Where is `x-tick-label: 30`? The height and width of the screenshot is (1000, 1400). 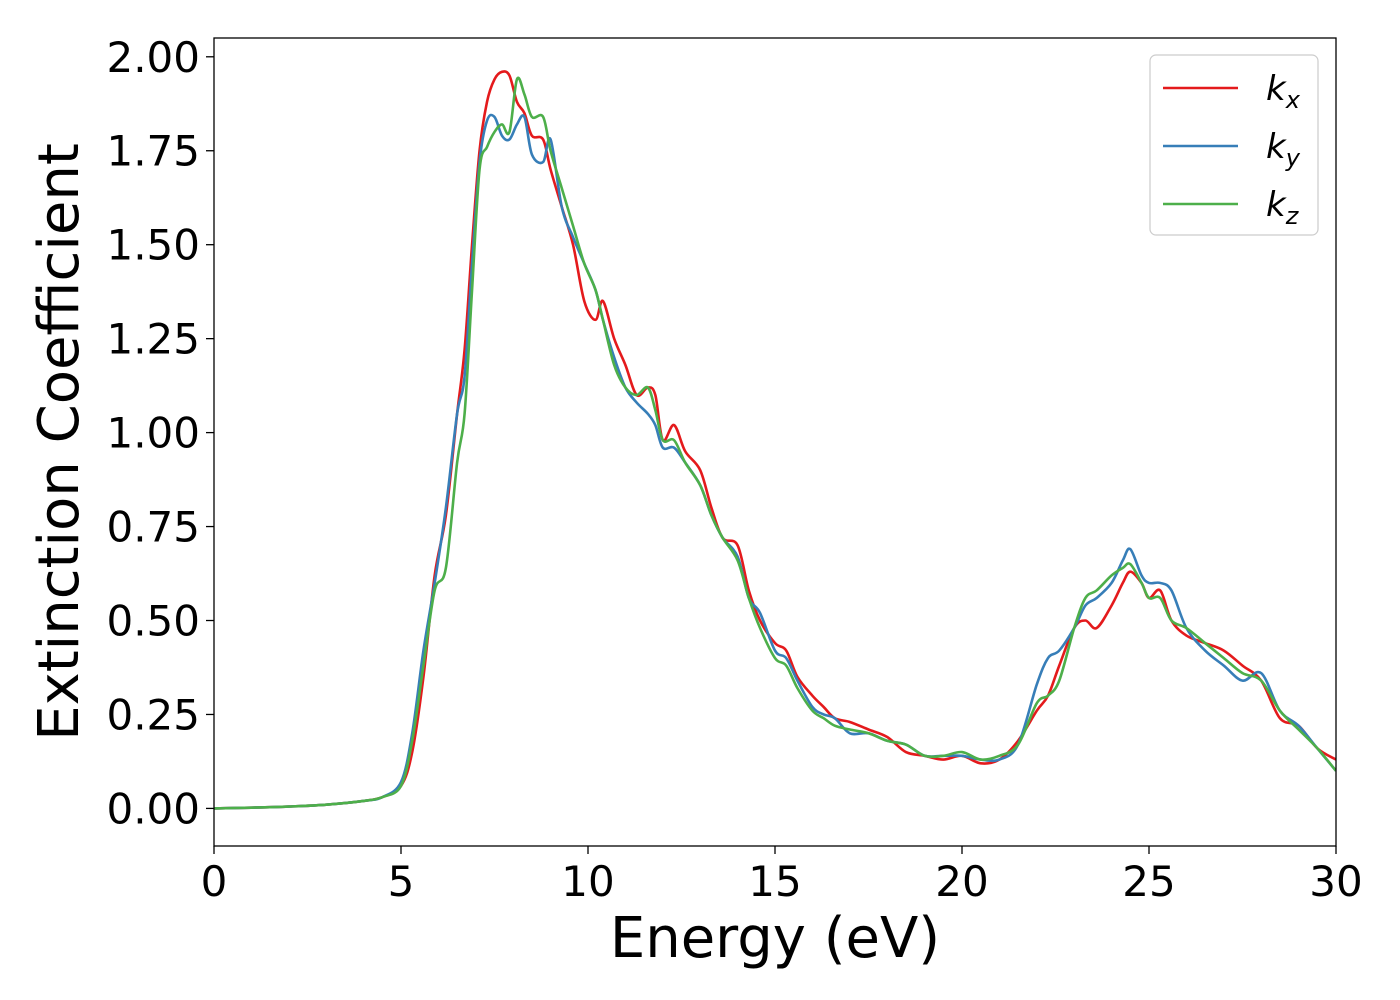
x-tick-label: 30 is located at coordinates (1335, 881).